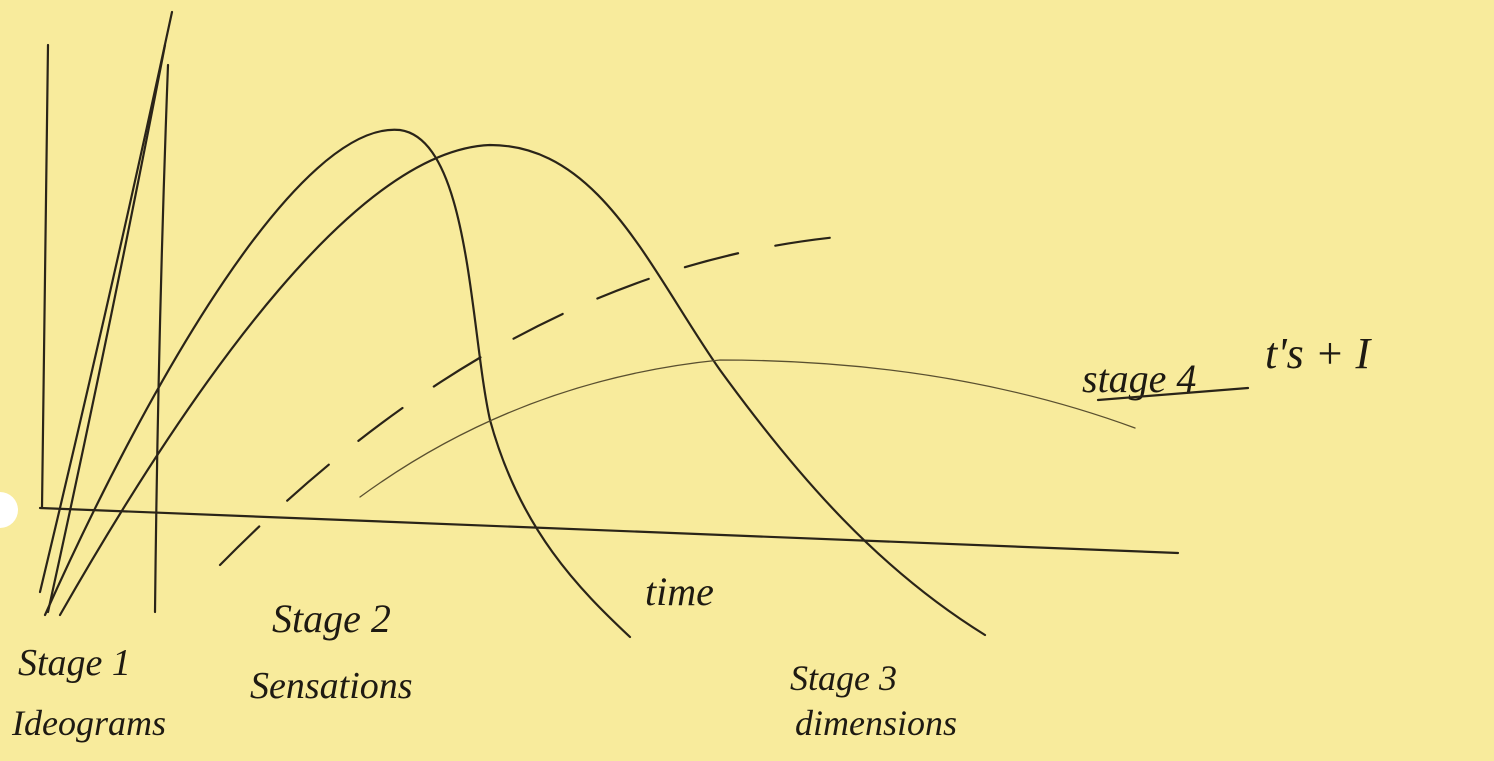 This screenshot has height=761, width=1494. I want to click on stage-title: Stage 3, so click(843, 678).